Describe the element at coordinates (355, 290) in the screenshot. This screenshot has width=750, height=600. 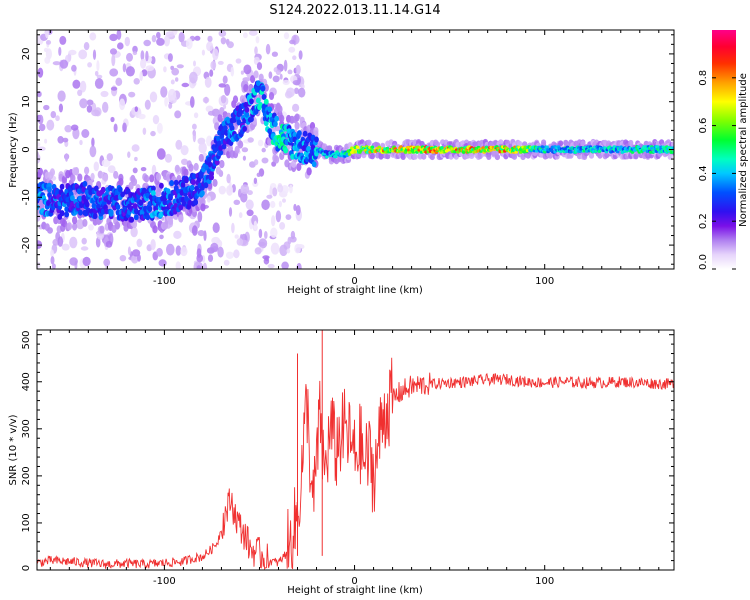
I see `spectrogram-xlabel: Height of straight line (km)` at that location.